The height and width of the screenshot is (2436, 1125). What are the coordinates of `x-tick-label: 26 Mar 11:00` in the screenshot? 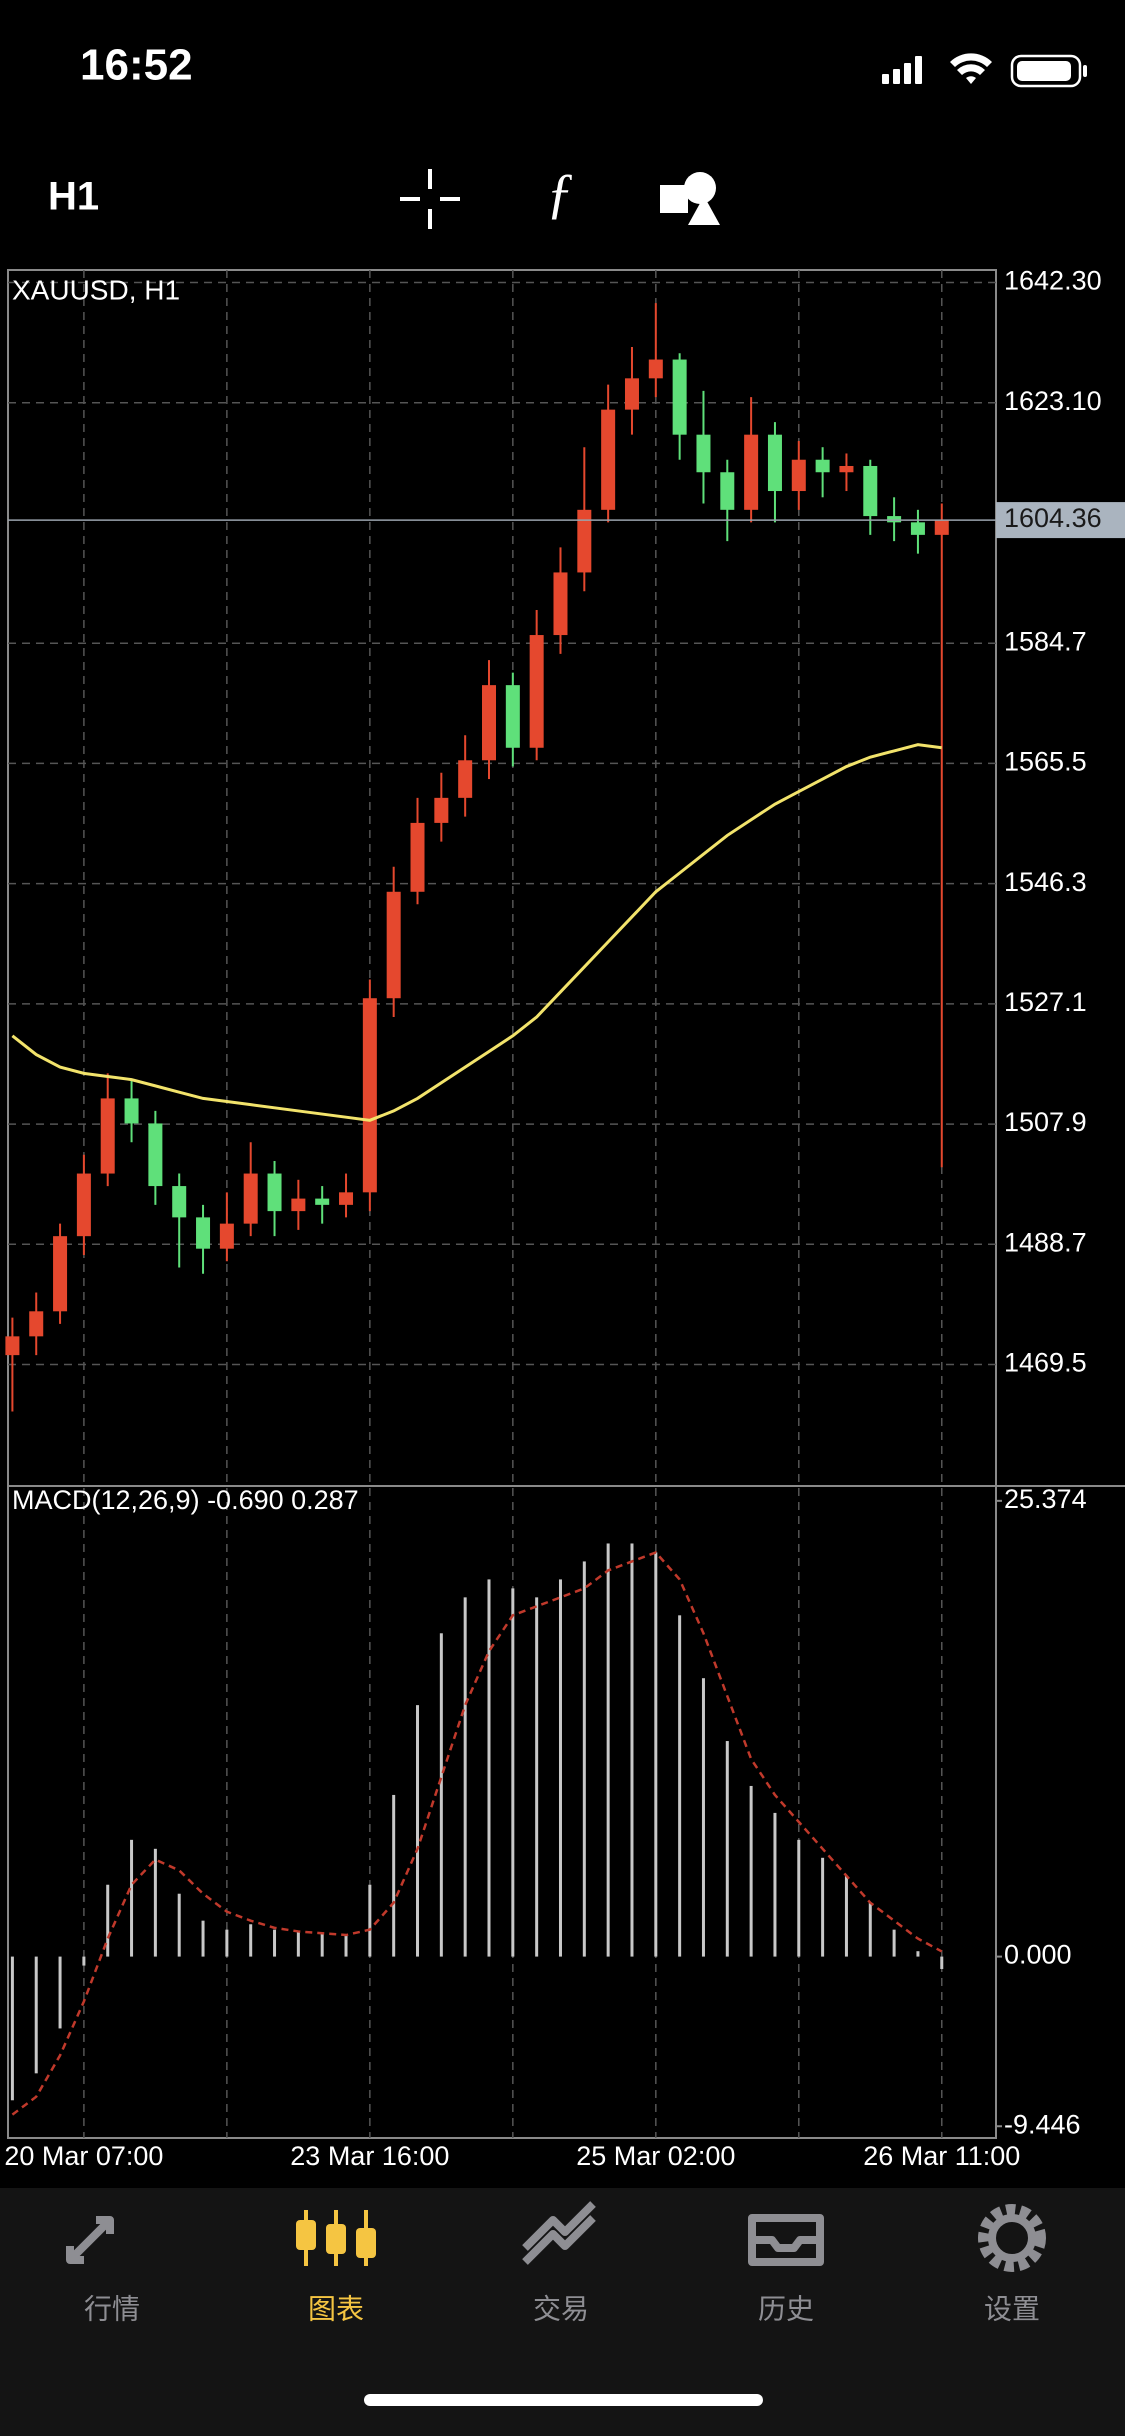 It's located at (941, 2156).